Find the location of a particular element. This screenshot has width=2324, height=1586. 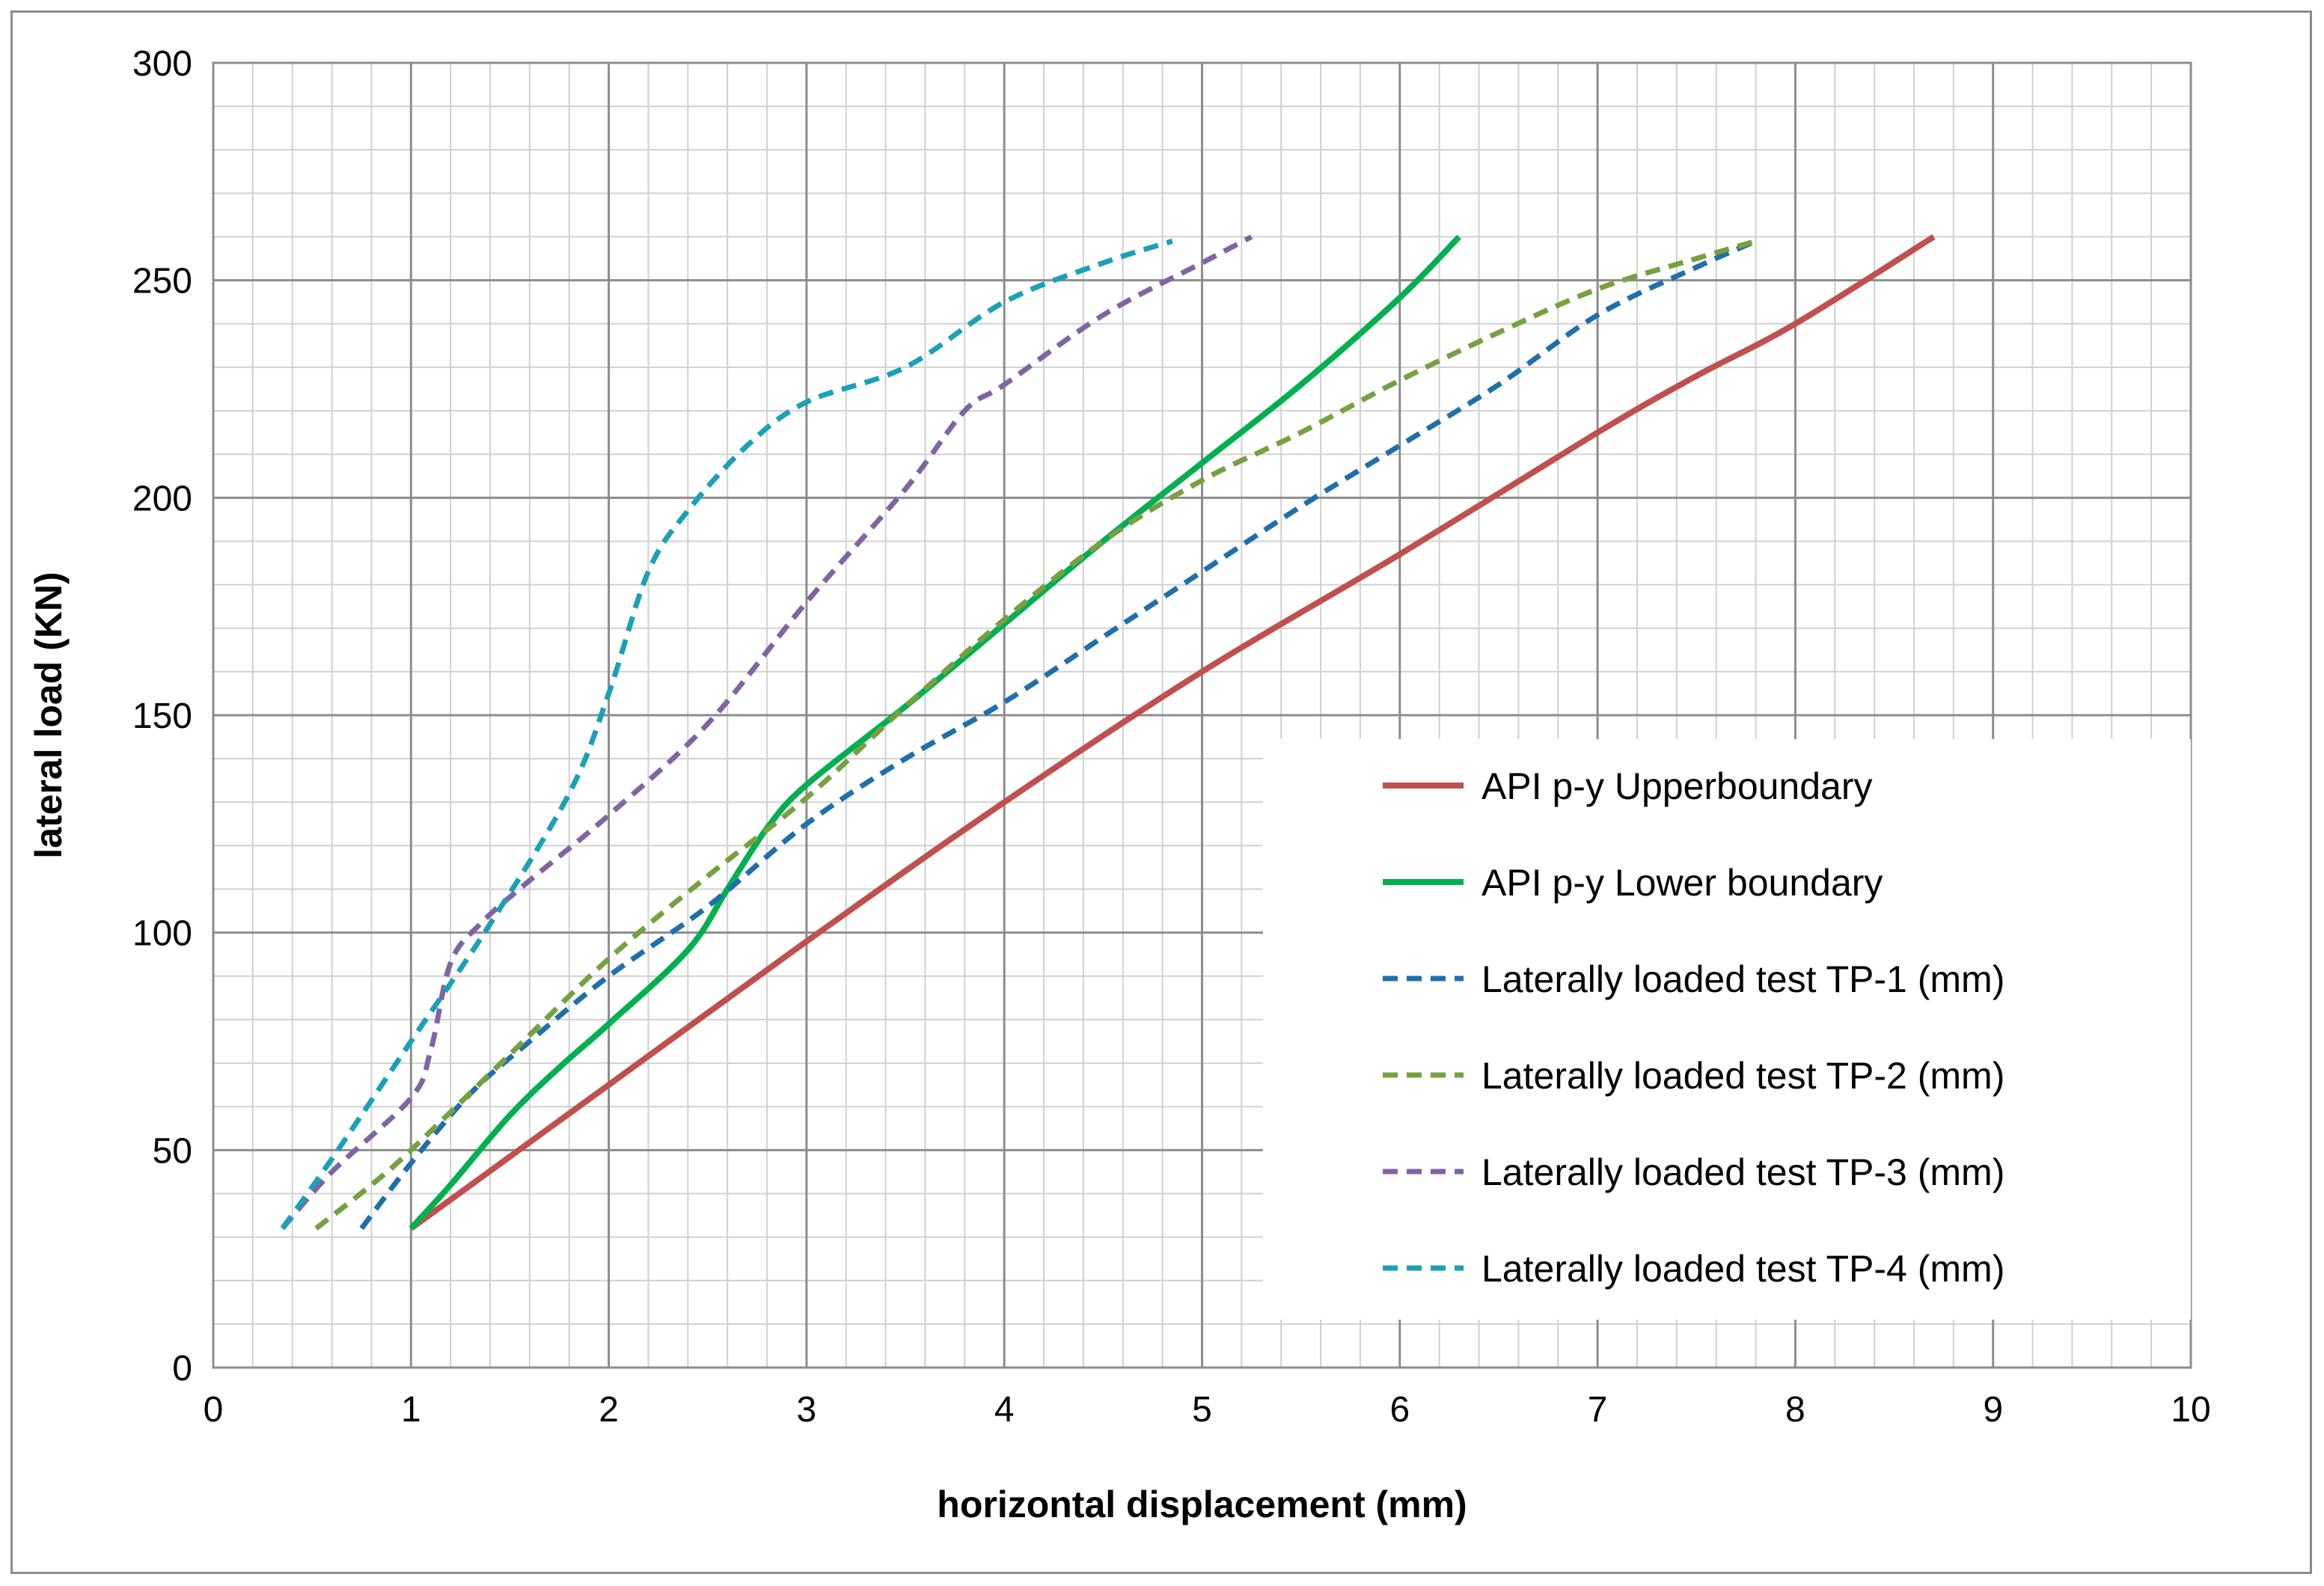

x-tick-label: 2 is located at coordinates (609, 1410).